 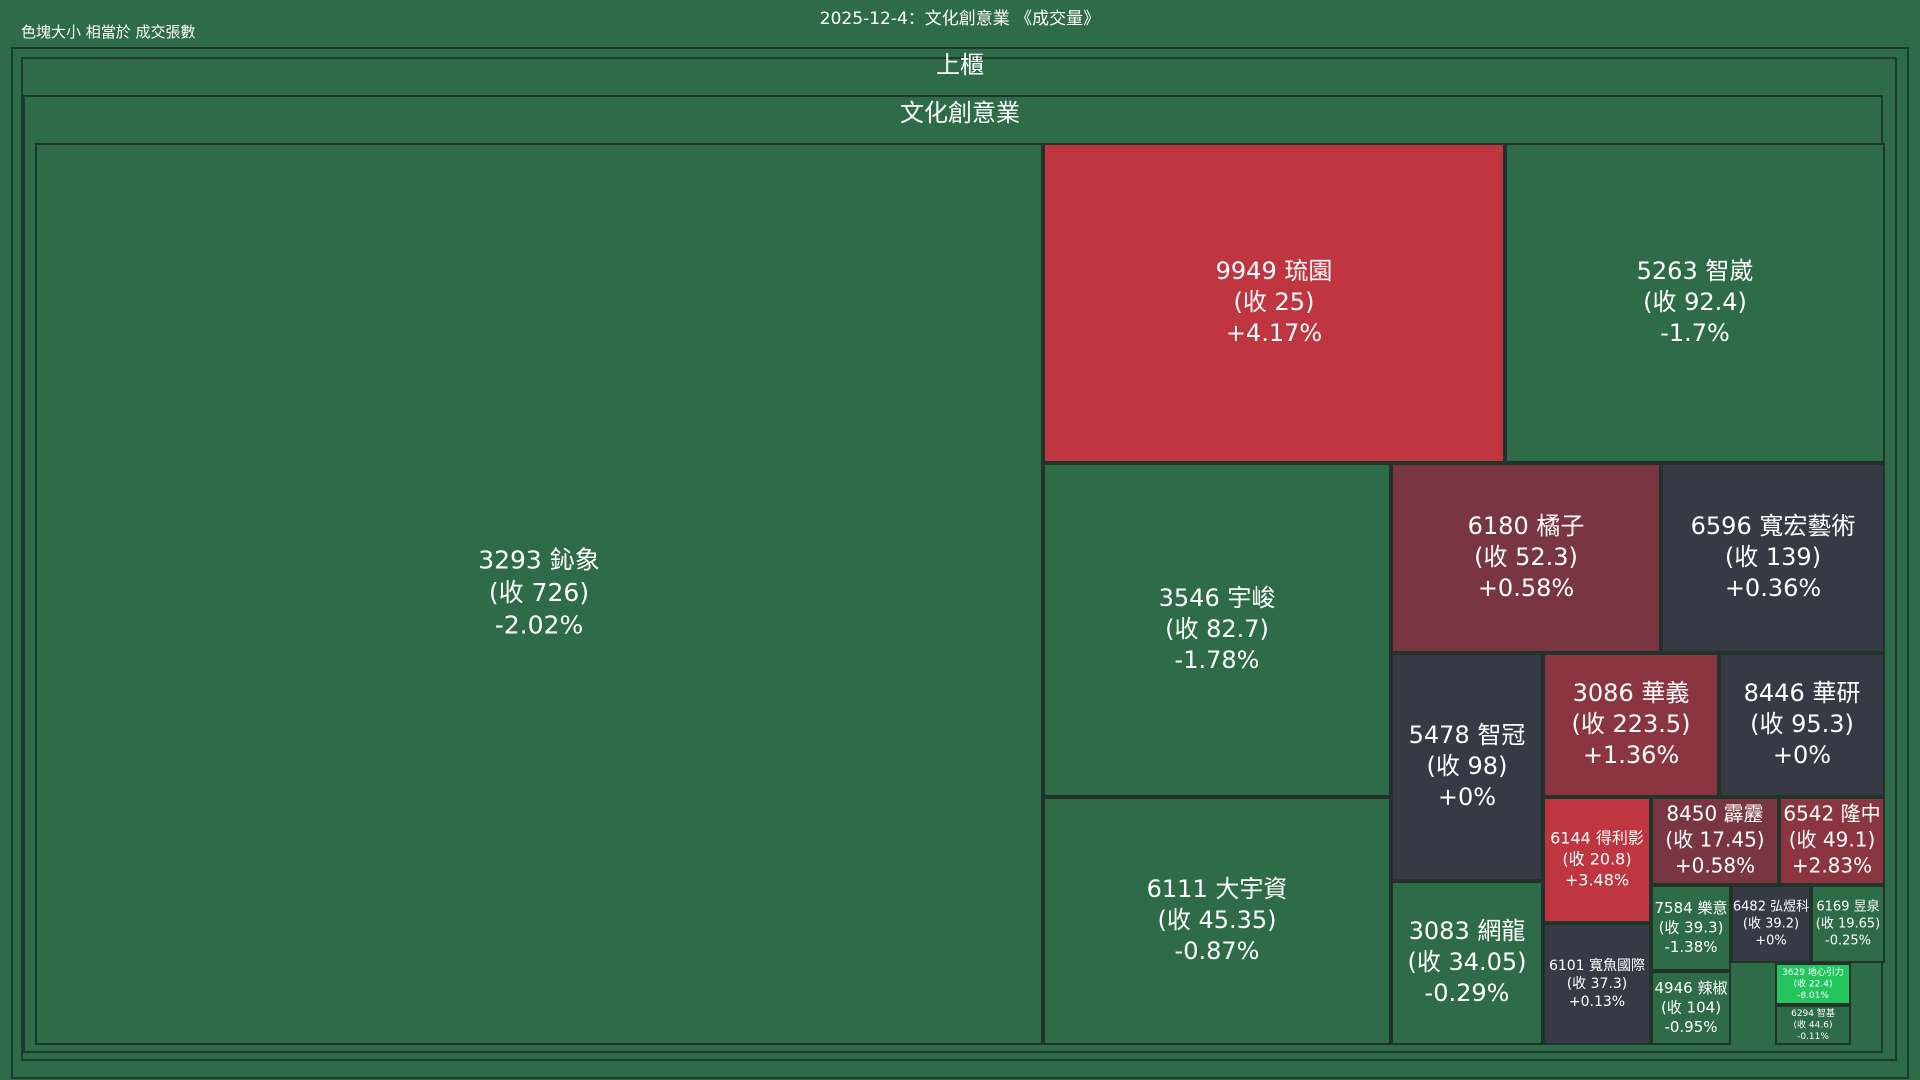 I want to click on tile-change-label: -8.01%, so click(x=1813, y=996).